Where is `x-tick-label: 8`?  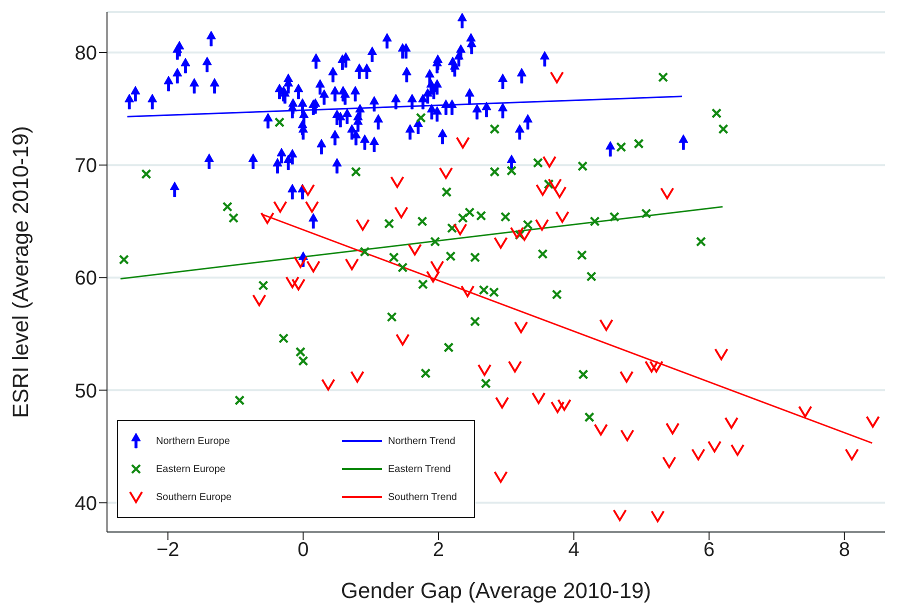
x-tick-label: 8 is located at coordinates (844, 550).